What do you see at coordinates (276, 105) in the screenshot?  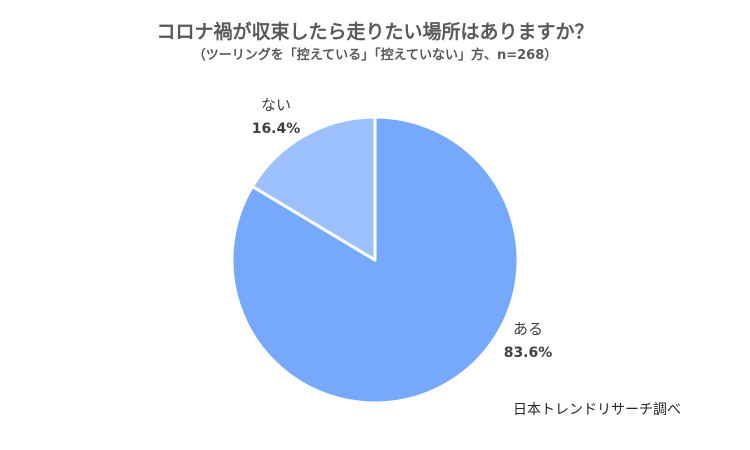 I see `slice-label: ない` at bounding box center [276, 105].